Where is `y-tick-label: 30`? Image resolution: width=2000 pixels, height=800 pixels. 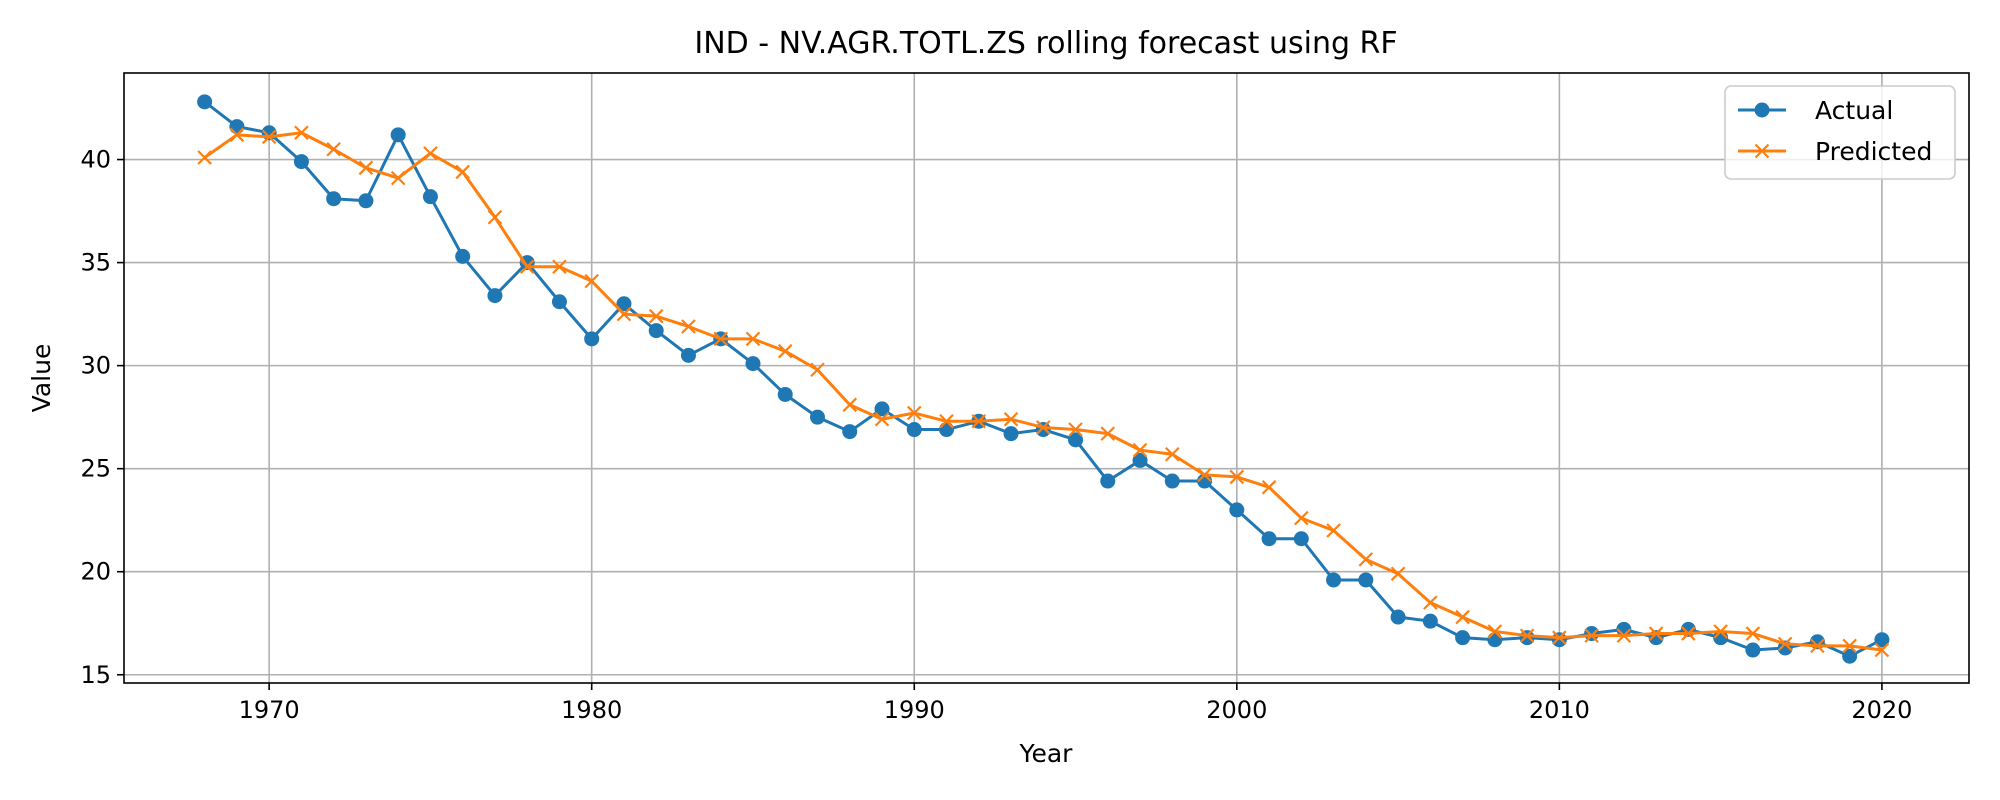 y-tick-label: 30 is located at coordinates (95, 366).